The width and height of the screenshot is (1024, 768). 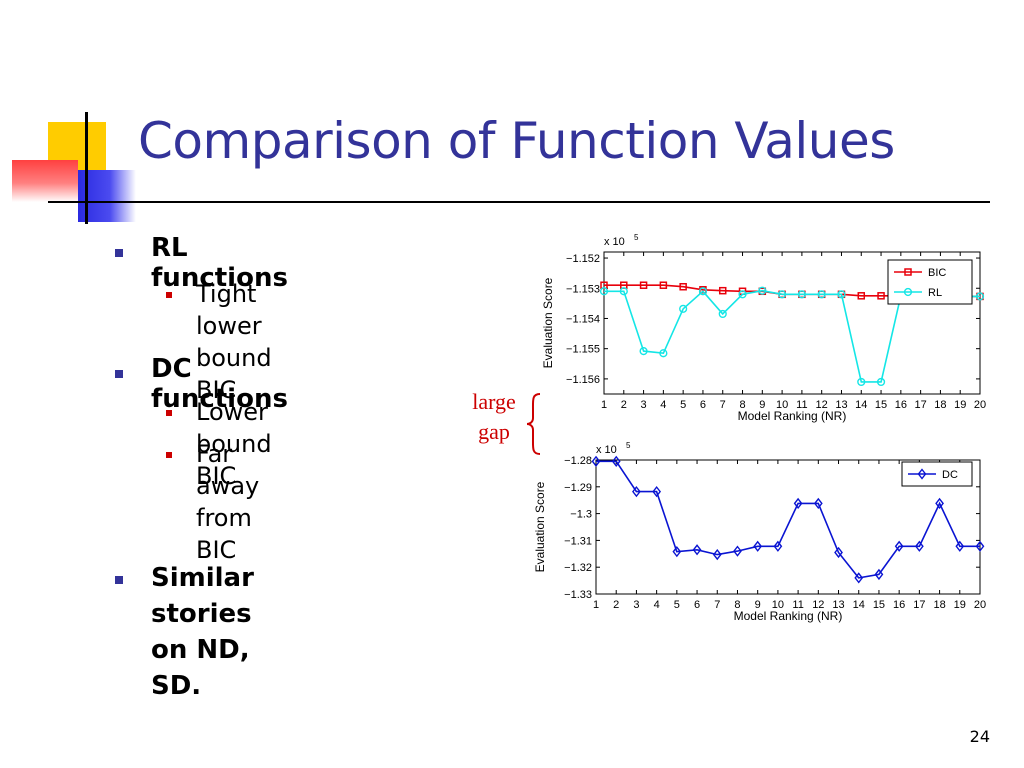 I want to click on y-tick-label: −1.32, so click(x=578, y=568).